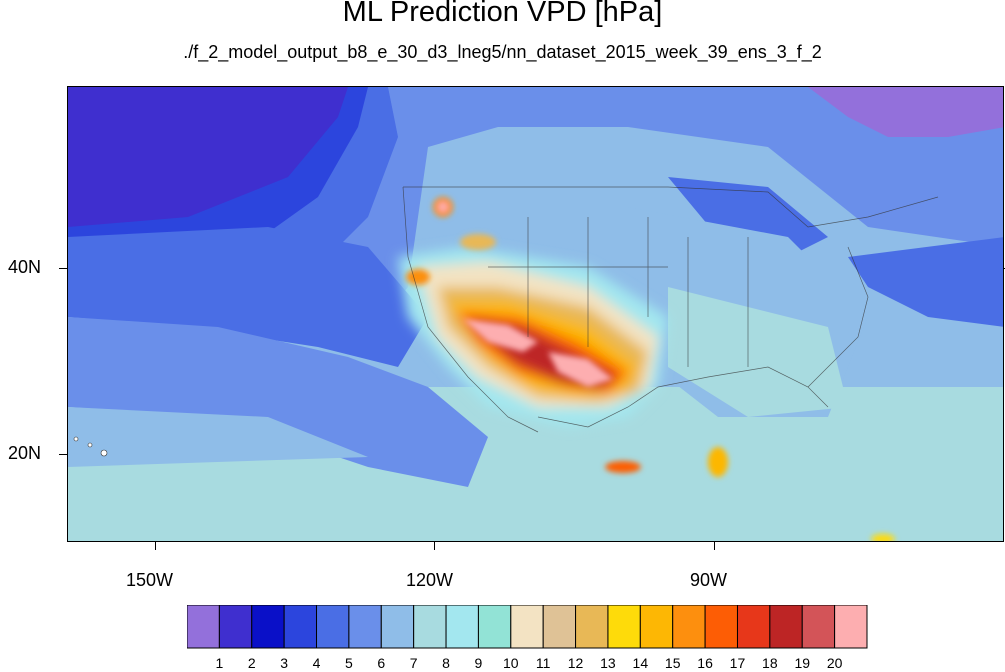 This screenshot has height=672, width=1005. I want to click on colorbar-label: 3, so click(284, 663).